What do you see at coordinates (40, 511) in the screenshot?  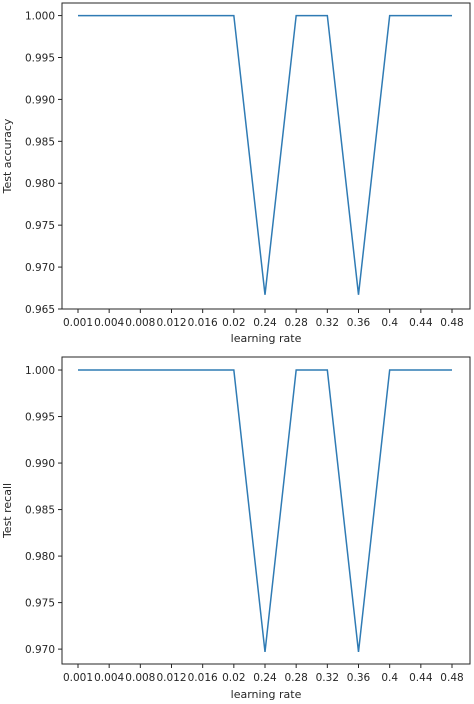 I see `recall-y-tick-label: 0.985` at bounding box center [40, 511].